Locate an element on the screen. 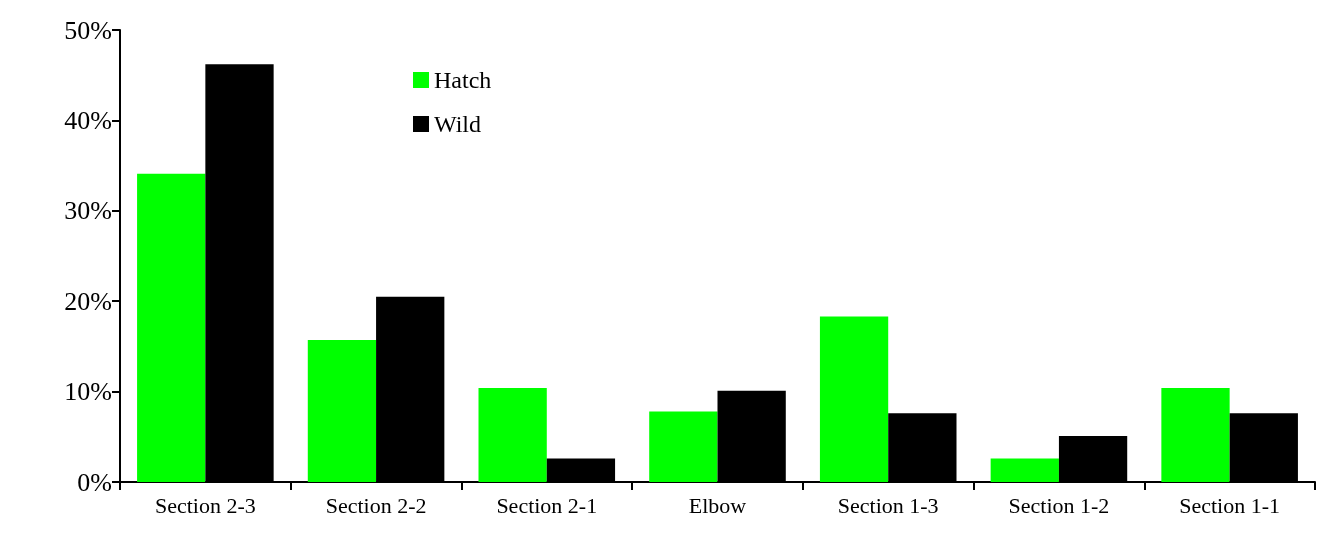 Image resolution: width=1333 pixels, height=545 pixels. x-tick-label: Elbow is located at coordinates (717, 505).